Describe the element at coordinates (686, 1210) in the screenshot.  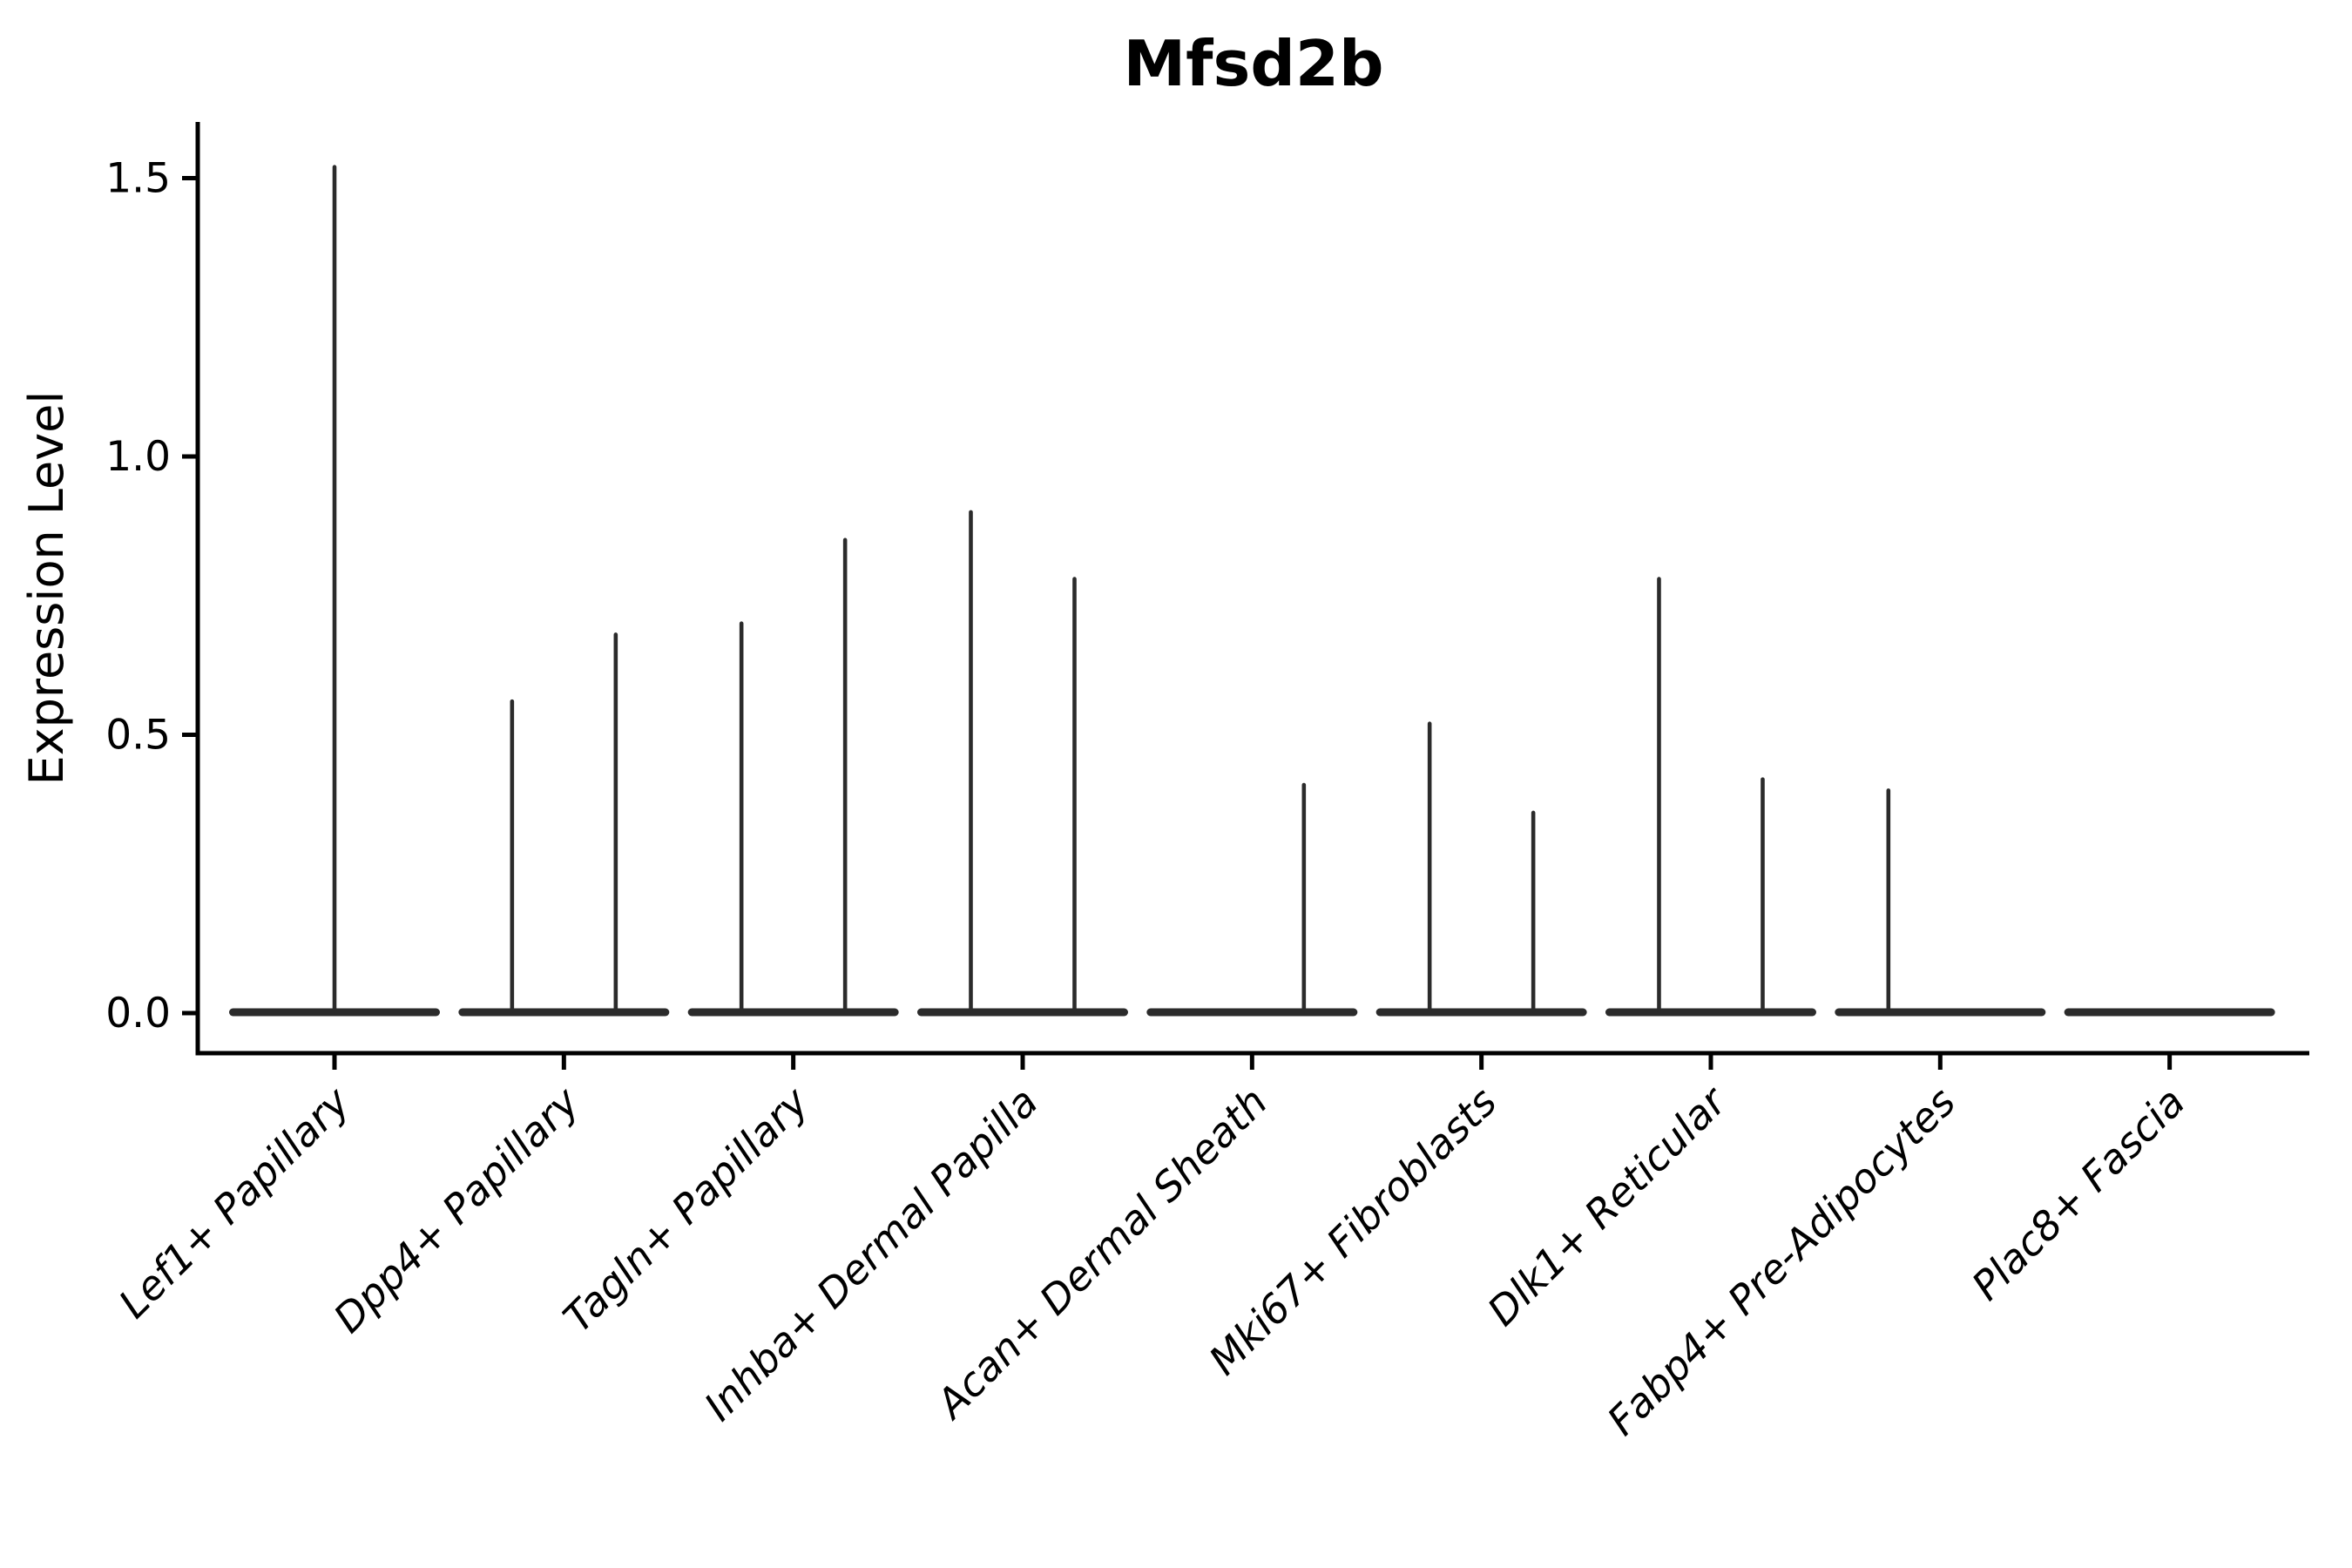
I see `x-tick-label: Tagln+ Papillary` at that location.